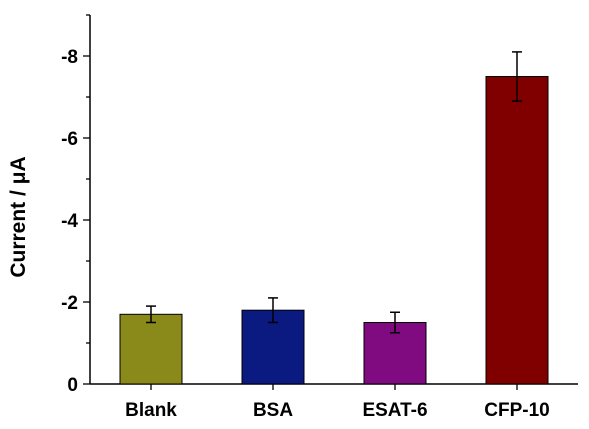 The width and height of the screenshot is (589, 429). I want to click on x-tick-label: ESAT-6, so click(394, 410).